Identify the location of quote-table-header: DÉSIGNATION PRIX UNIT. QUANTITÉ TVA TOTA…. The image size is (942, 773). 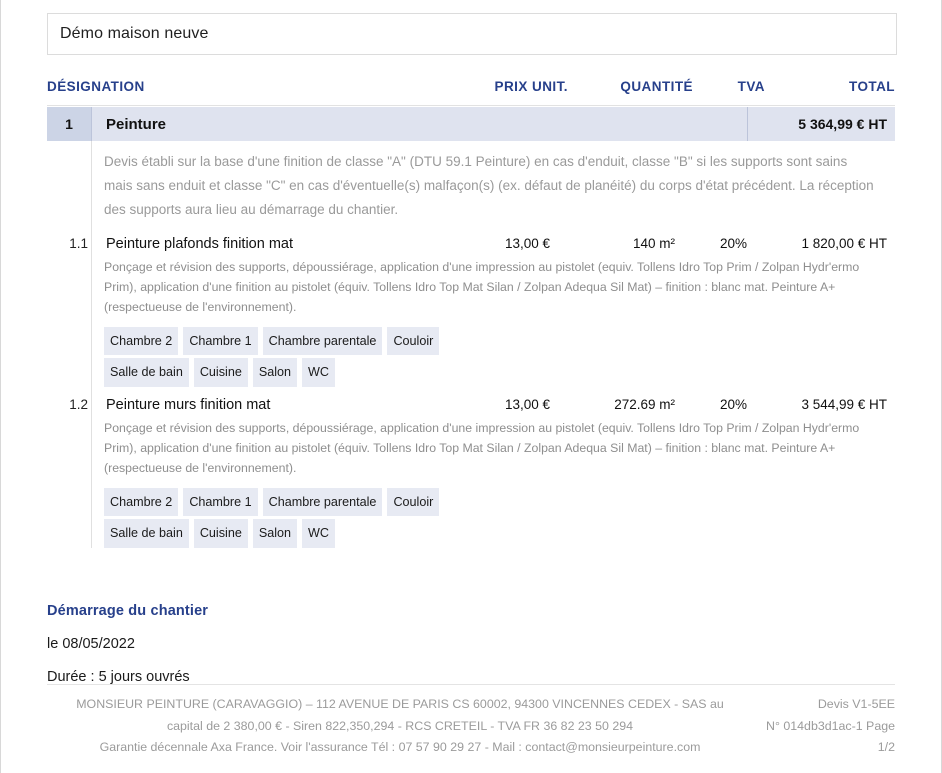
(471, 92).